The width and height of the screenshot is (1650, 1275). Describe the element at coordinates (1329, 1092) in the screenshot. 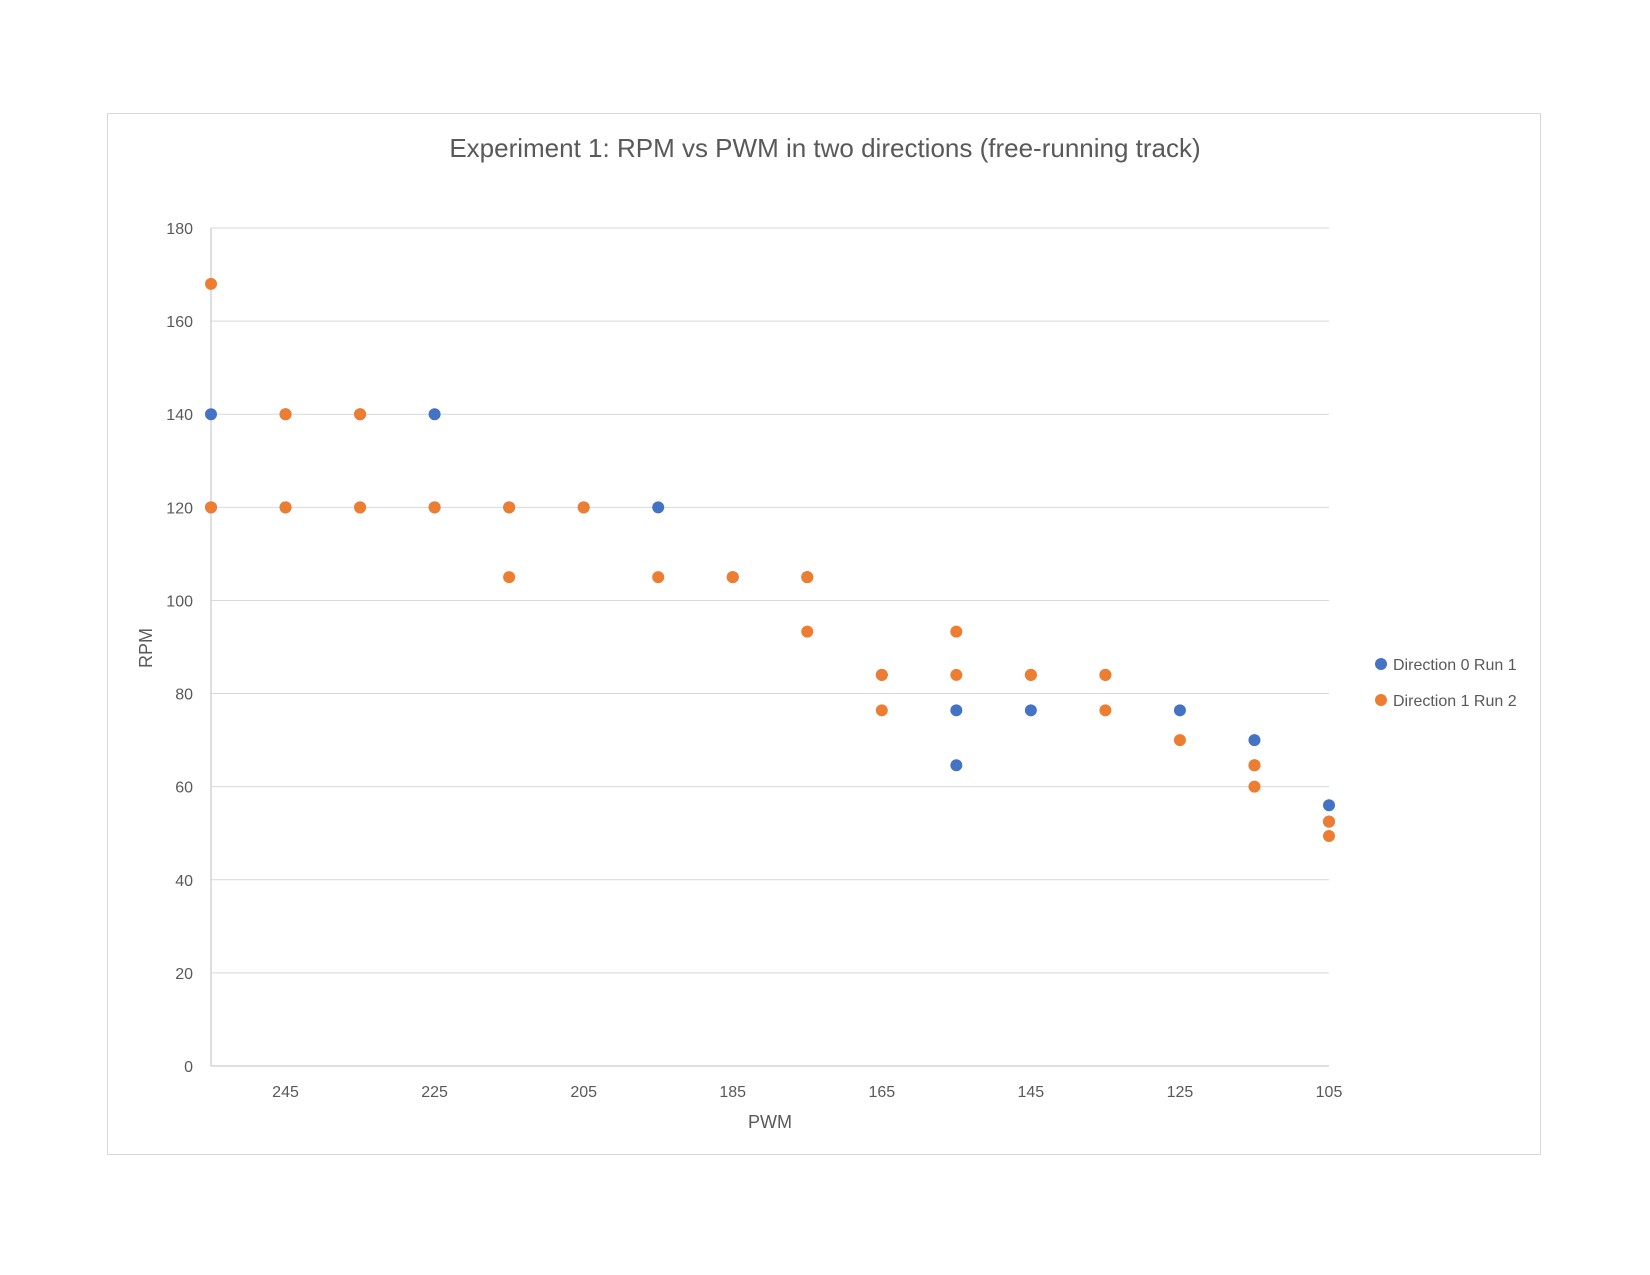

I see `x-tick-label: 105` at that location.